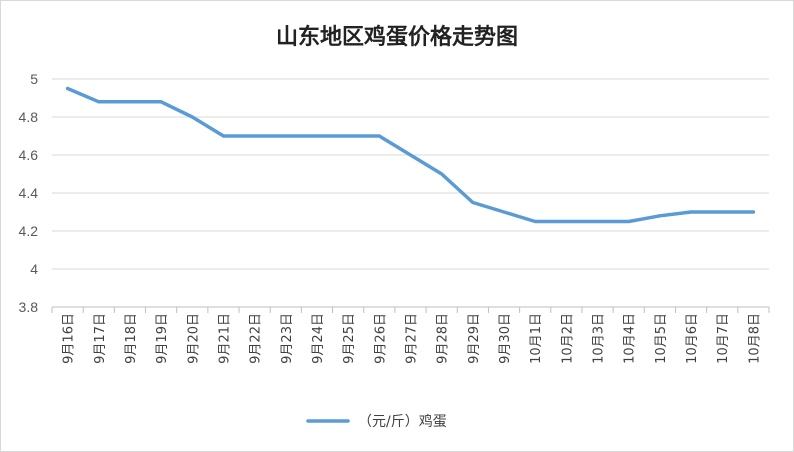 The height and width of the screenshot is (452, 794). I want to click on x-tick-label: 9月24日, so click(318, 338).